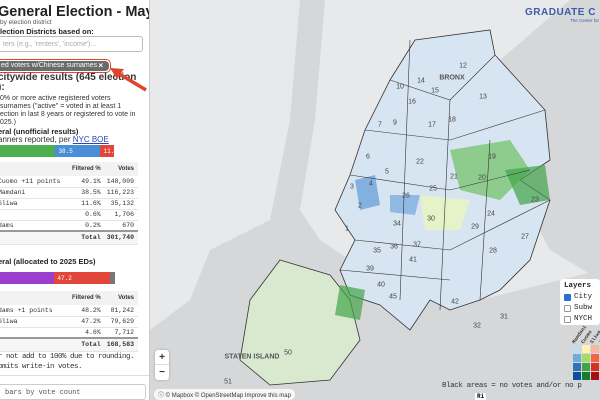 This screenshot has height=400, width=600. Describe the element at coordinates (74, 12) in the screenshot. I see `page-title: General Election - Mayor` at that location.